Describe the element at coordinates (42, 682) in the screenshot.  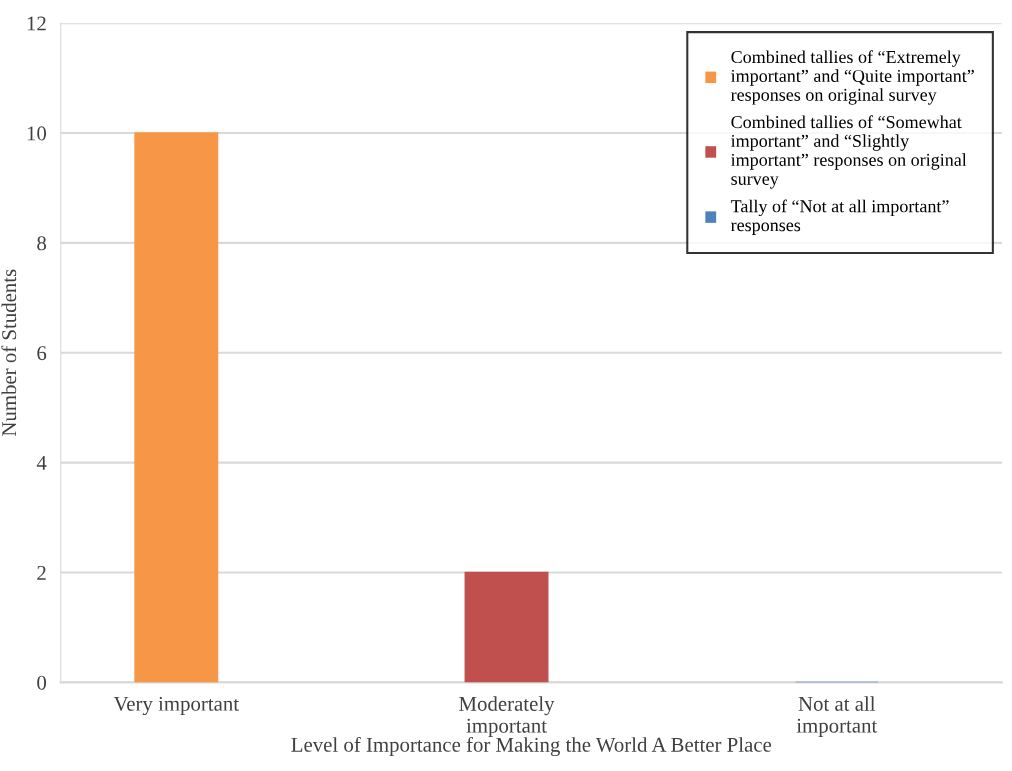
I see `y-tick-label: 0` at that location.